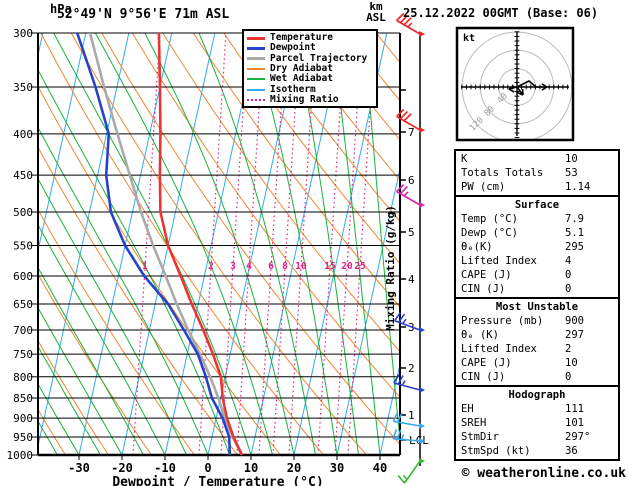 The width and height of the screenshot is (629, 486). I want to click on stat-value: 111, so click(574, 409).